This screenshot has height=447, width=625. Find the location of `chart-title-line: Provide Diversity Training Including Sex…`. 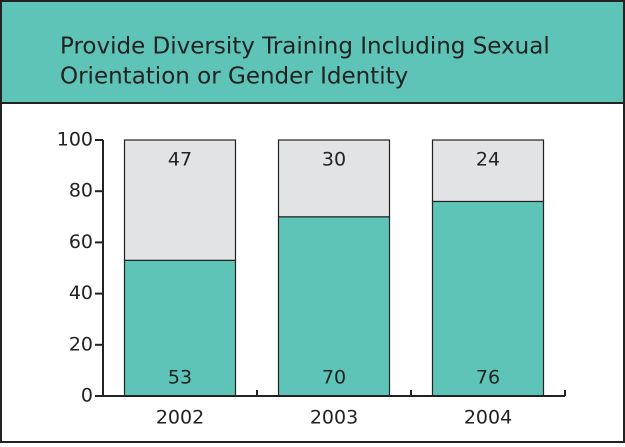

chart-title-line: Provide Diversity Training Including Sex… is located at coordinates (305, 47).